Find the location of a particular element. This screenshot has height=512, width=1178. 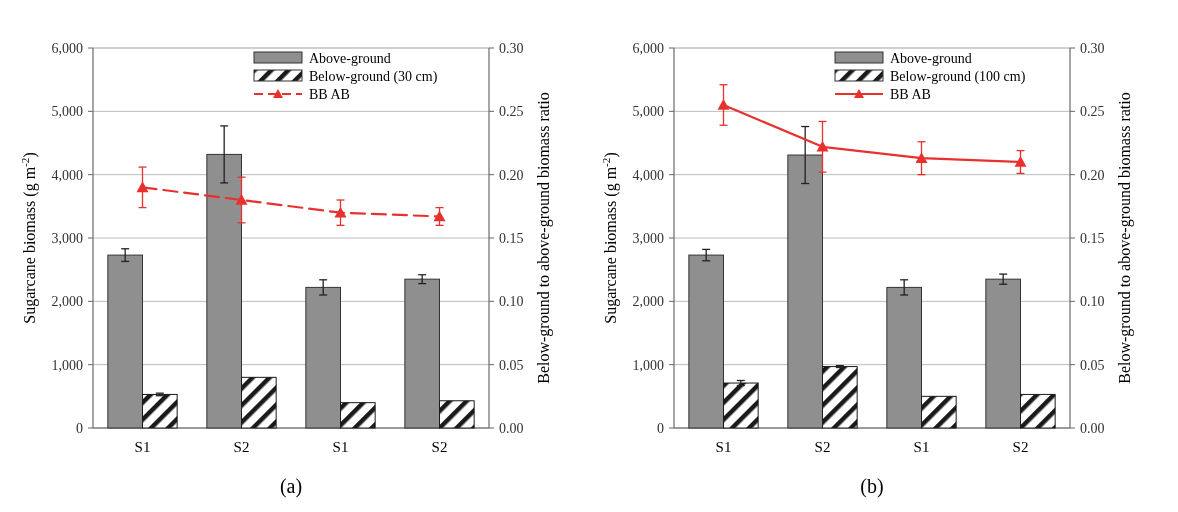

legend-label: Below-ground (100 cm) is located at coordinates (958, 77).